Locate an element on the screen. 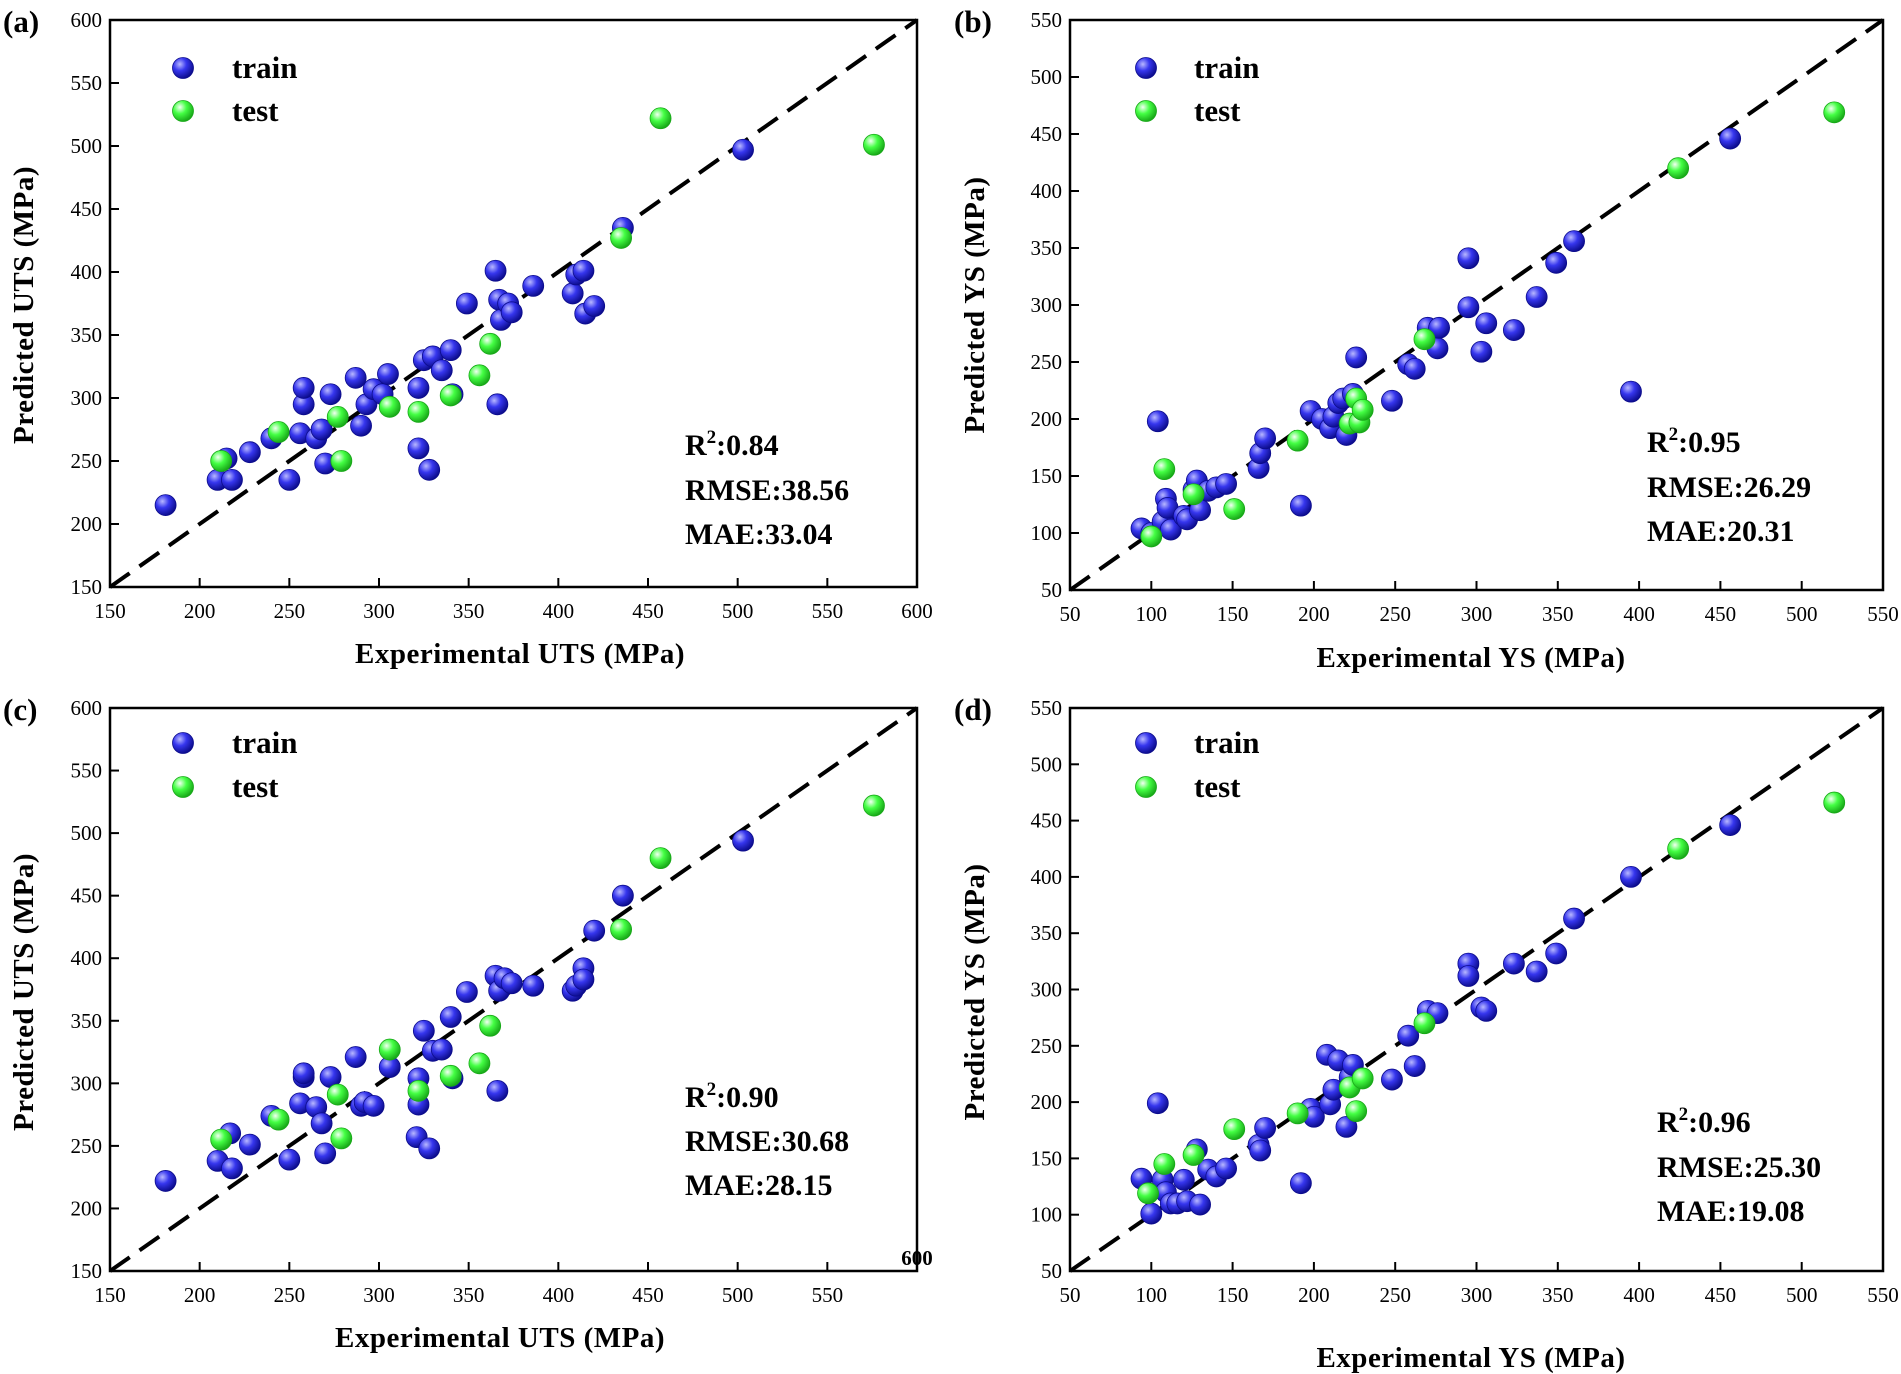 This screenshot has height=1374, width=1901. y-tick-label: 600 is located at coordinates (87, 708).